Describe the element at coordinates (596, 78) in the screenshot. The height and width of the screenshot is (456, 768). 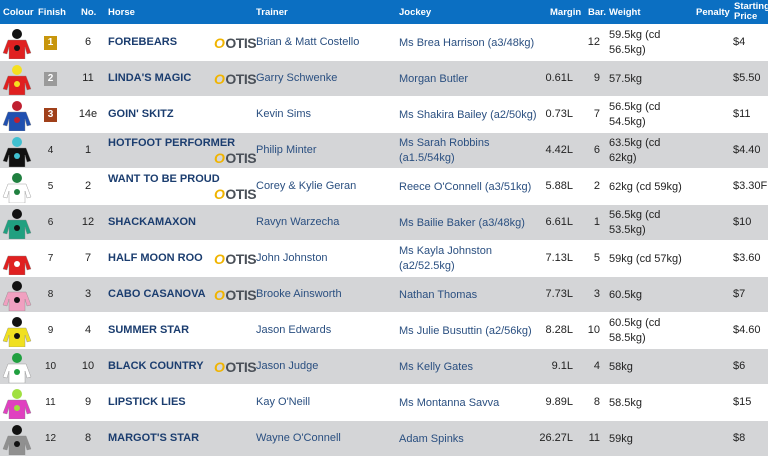
I see `barrier: 9` at that location.